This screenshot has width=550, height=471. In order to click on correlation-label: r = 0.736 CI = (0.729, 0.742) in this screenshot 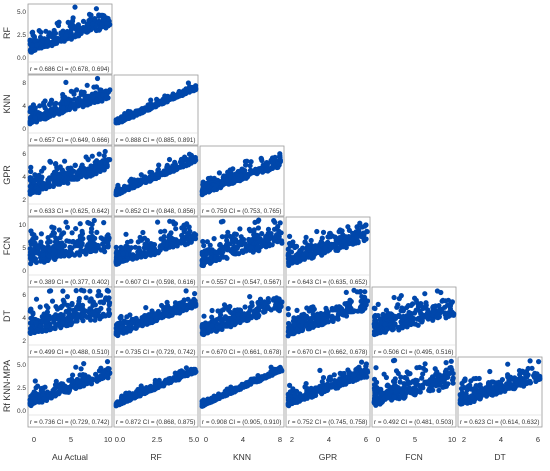, I will do `click(69, 422)`.